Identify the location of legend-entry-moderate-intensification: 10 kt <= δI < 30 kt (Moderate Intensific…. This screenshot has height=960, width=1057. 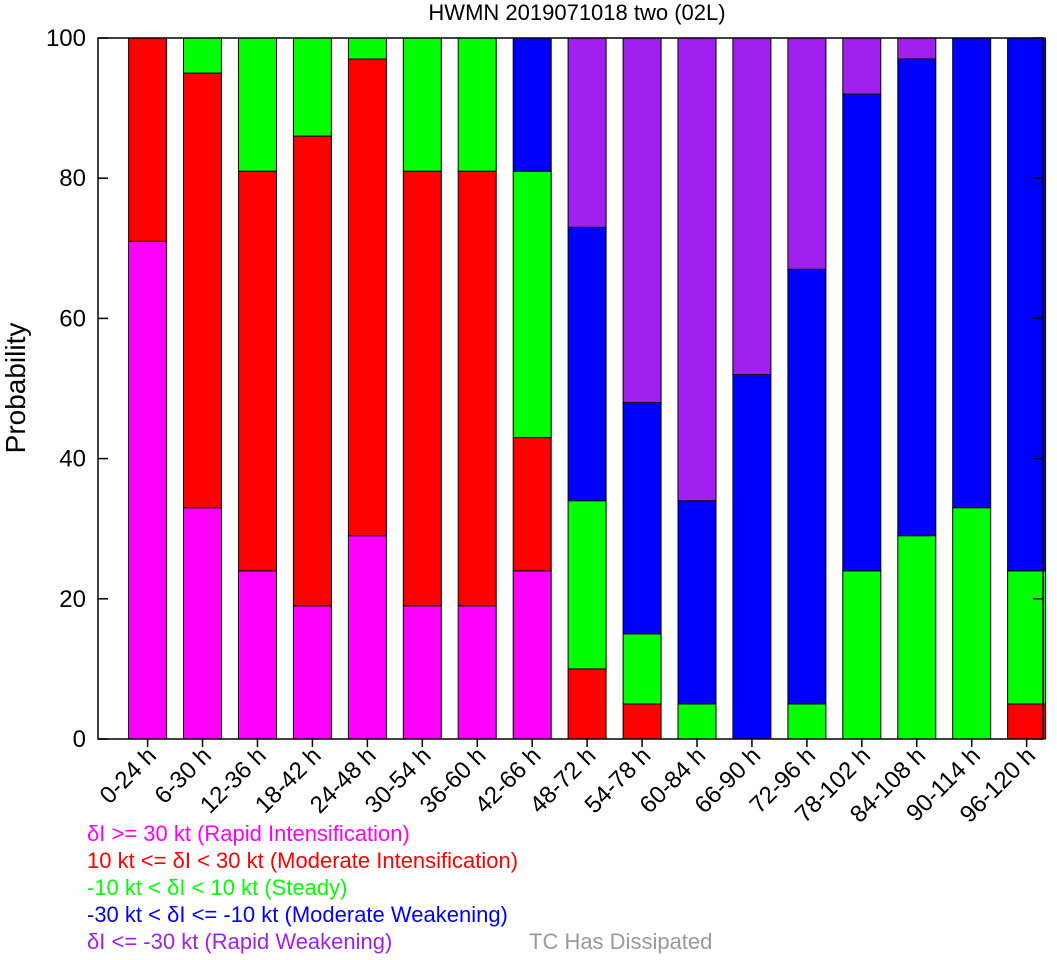
(303, 860).